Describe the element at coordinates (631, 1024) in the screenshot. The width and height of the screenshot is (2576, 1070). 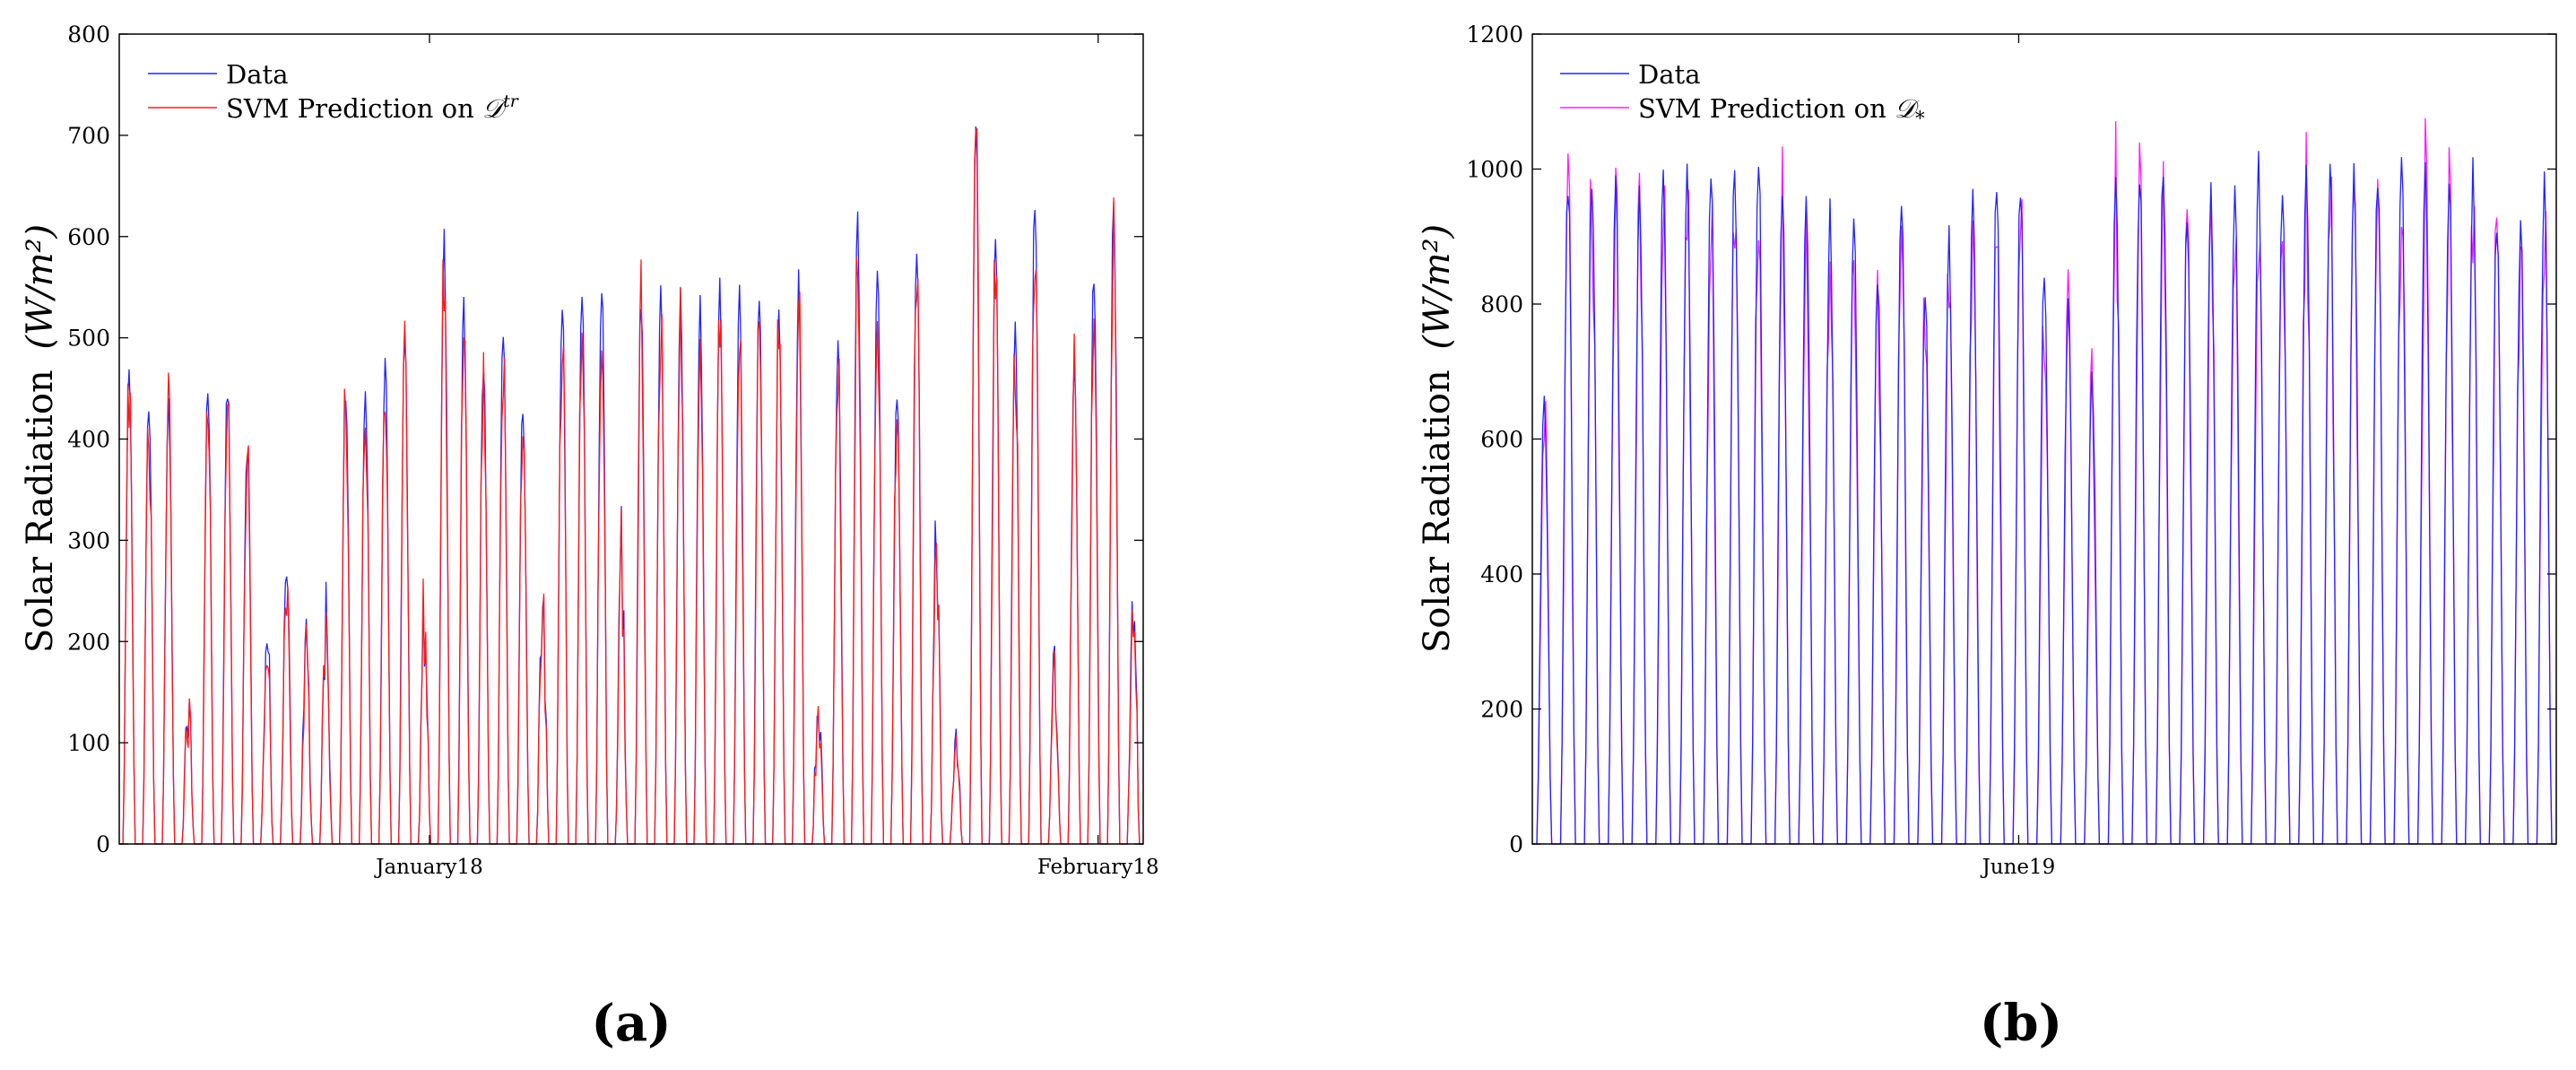
I see `panel-label-a: (a)` at that location.